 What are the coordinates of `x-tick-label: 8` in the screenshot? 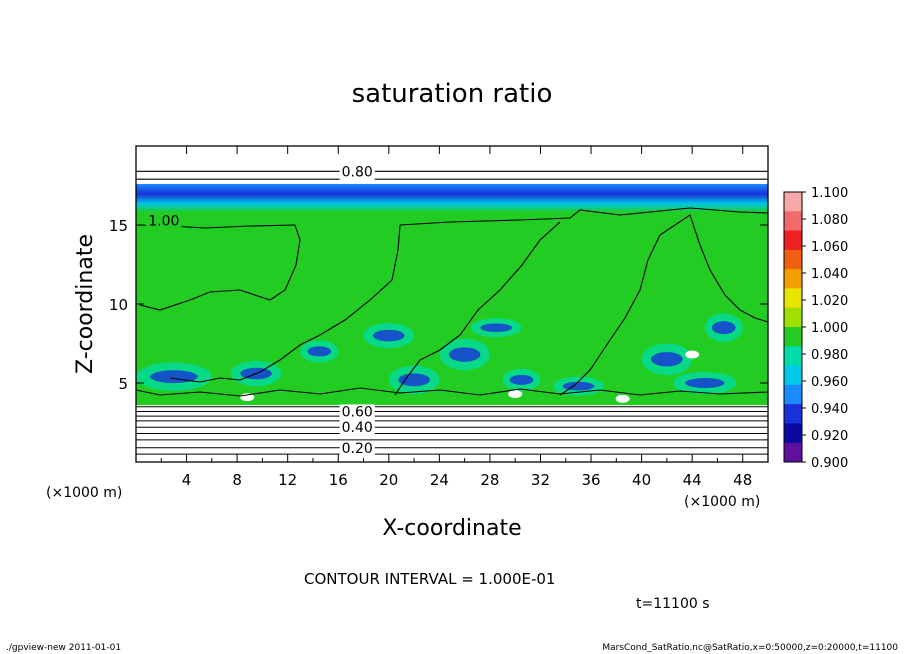 It's located at (237, 480).